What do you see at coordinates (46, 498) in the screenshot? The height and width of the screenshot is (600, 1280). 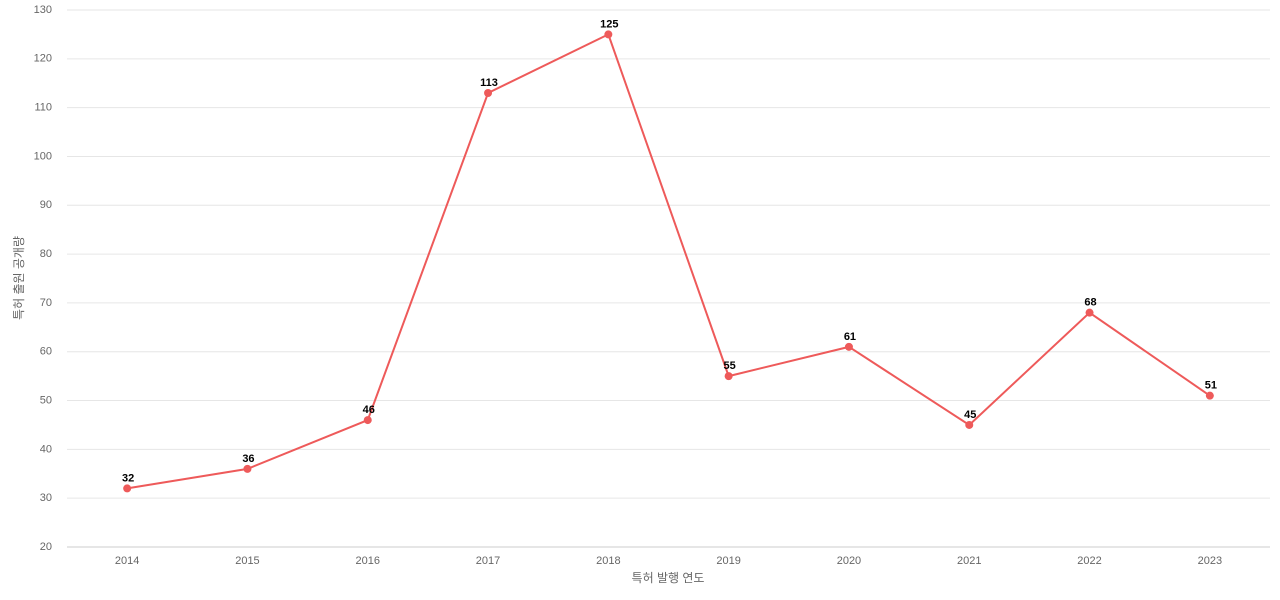 I see `y-tick-label: 30` at bounding box center [46, 498].